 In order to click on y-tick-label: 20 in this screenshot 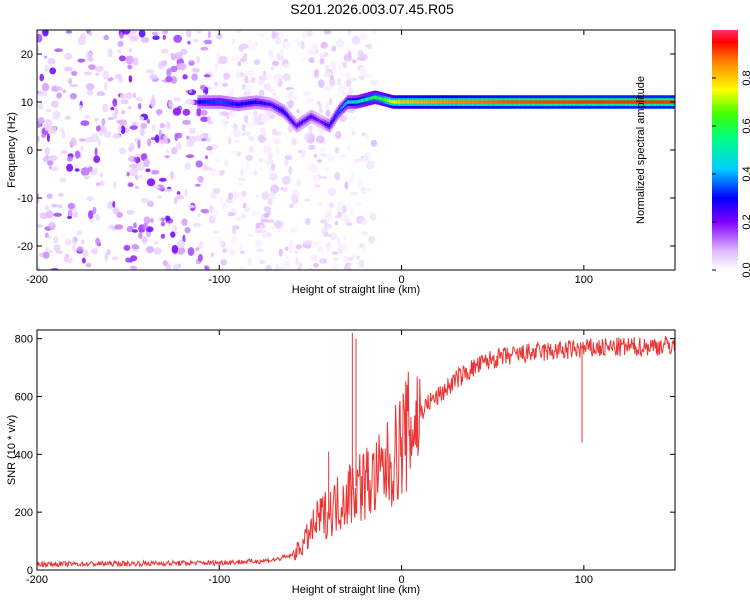, I will do `click(27, 55)`.